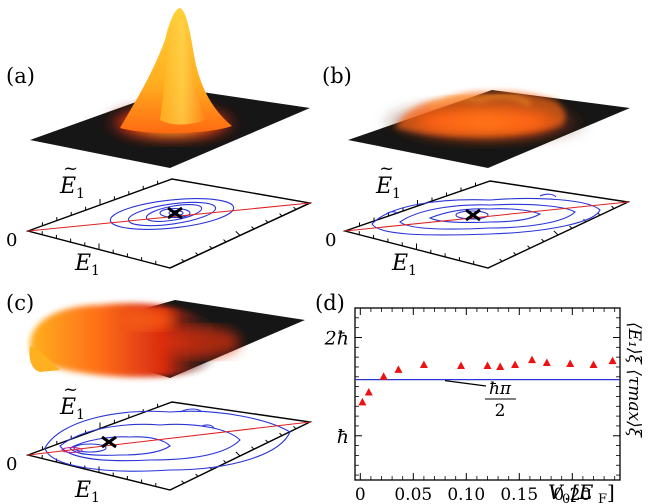  I want to click on contour-ticks-a, so click(169, 222).